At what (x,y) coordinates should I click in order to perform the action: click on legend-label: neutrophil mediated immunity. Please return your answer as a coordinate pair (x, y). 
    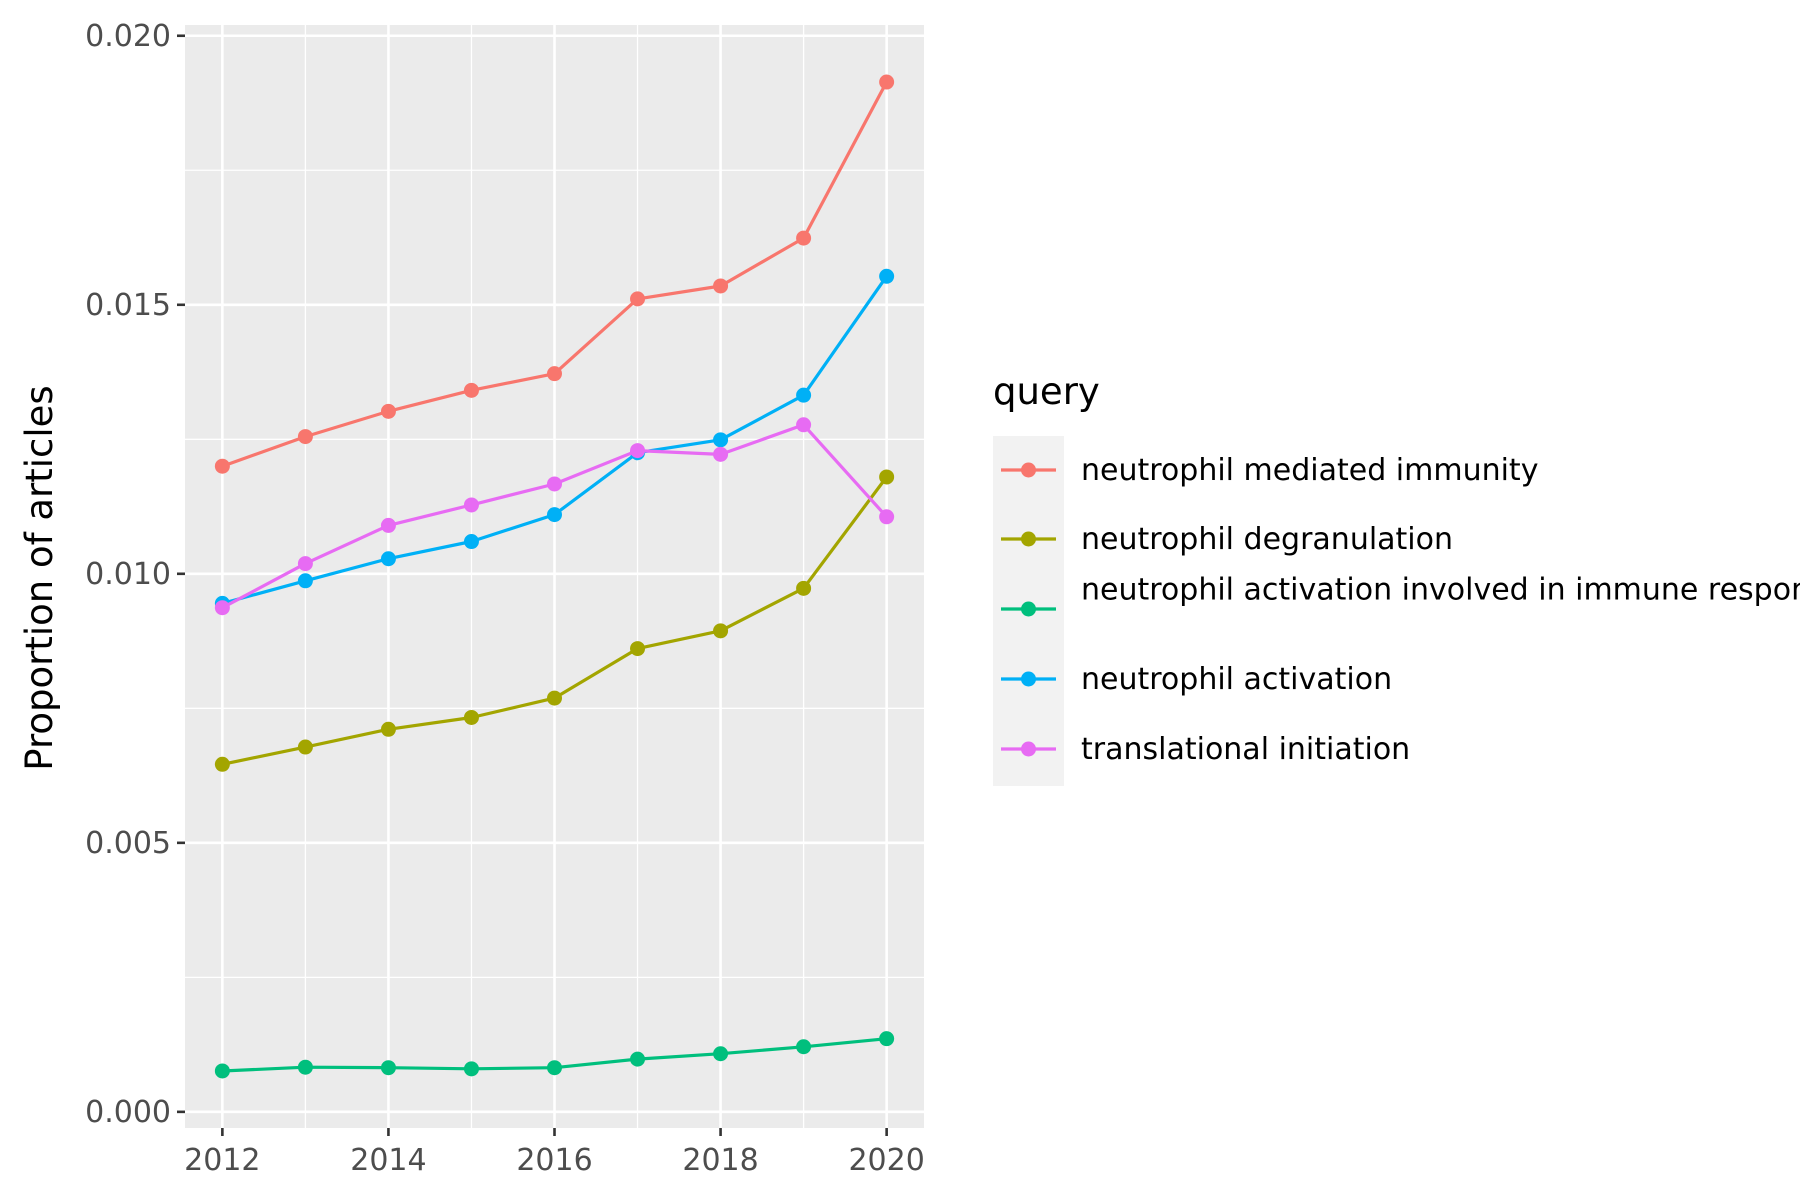
    Looking at the image, I should click on (1309, 470).